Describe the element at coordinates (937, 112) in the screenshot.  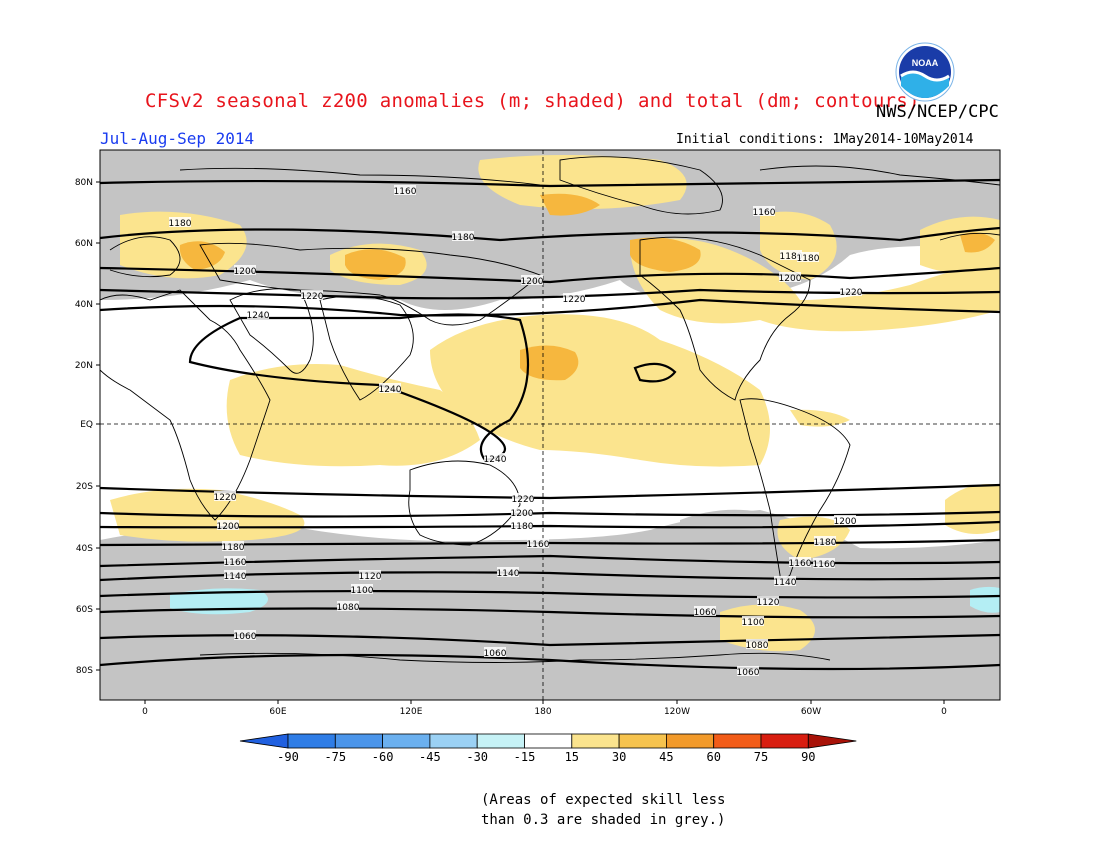
I see `agency-label: NWS/NCEP/CPC` at that location.